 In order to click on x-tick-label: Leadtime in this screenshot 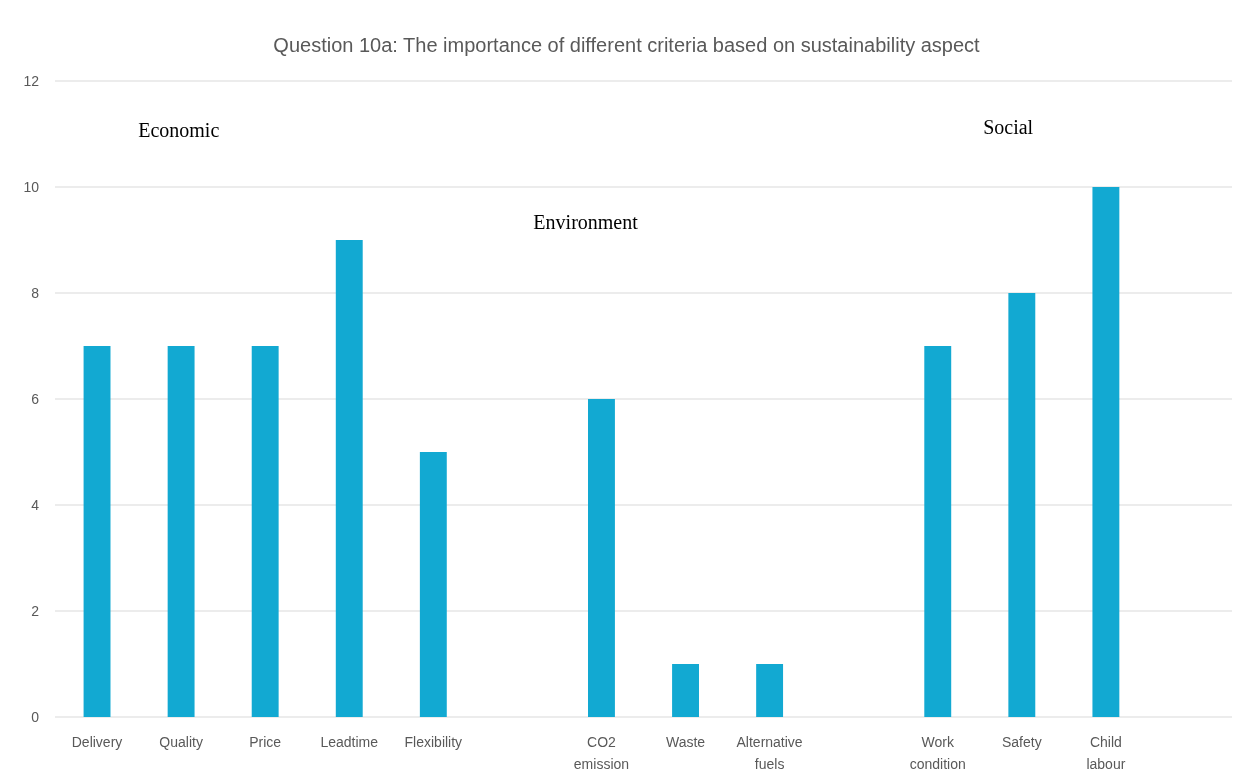, I will do `click(349, 742)`.